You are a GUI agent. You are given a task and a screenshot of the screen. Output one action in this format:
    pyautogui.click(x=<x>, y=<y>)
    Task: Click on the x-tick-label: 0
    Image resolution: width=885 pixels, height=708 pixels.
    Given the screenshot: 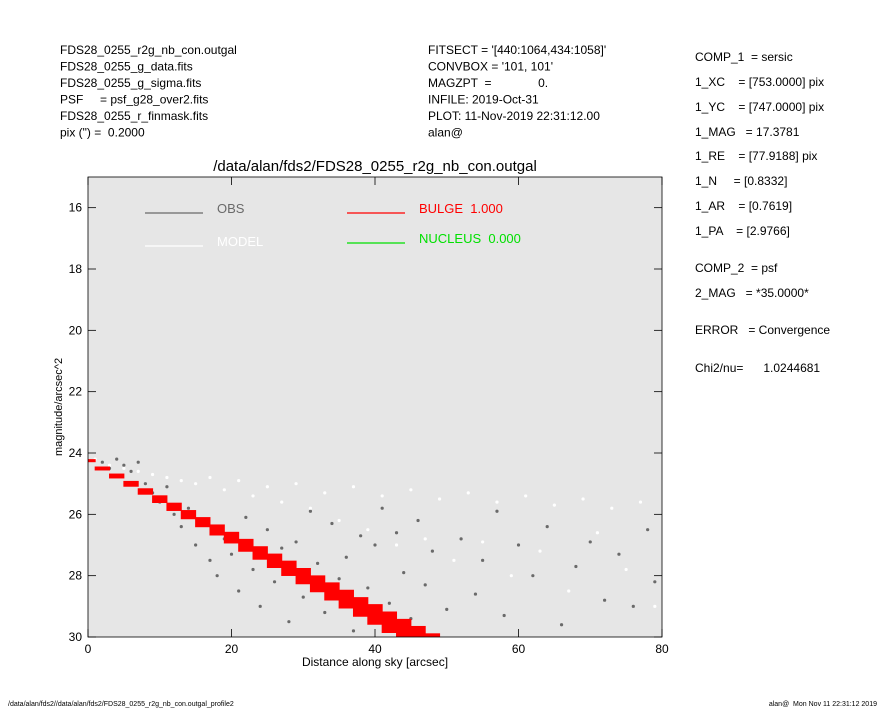 What is the action you would take?
    pyautogui.click(x=88, y=649)
    